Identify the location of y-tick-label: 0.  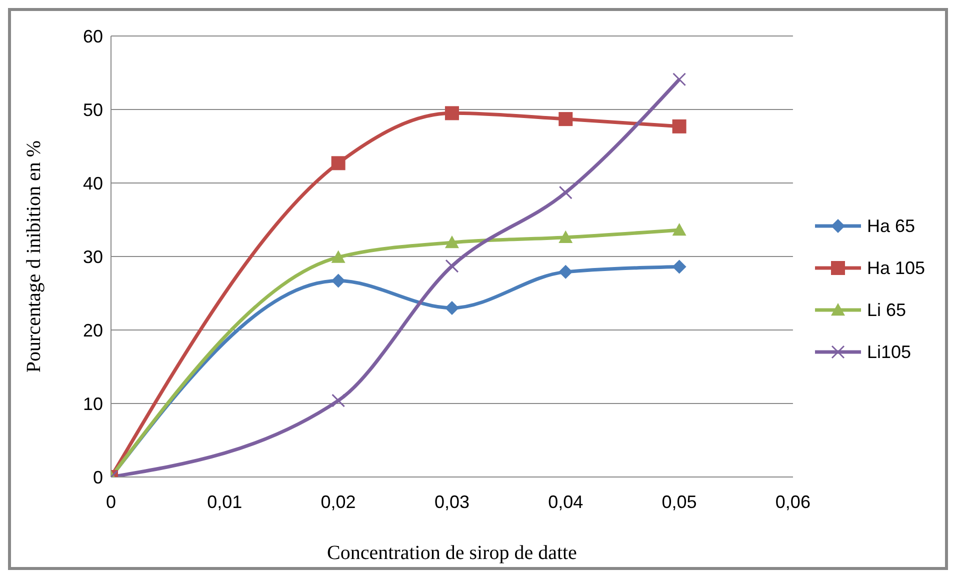
(97, 477).